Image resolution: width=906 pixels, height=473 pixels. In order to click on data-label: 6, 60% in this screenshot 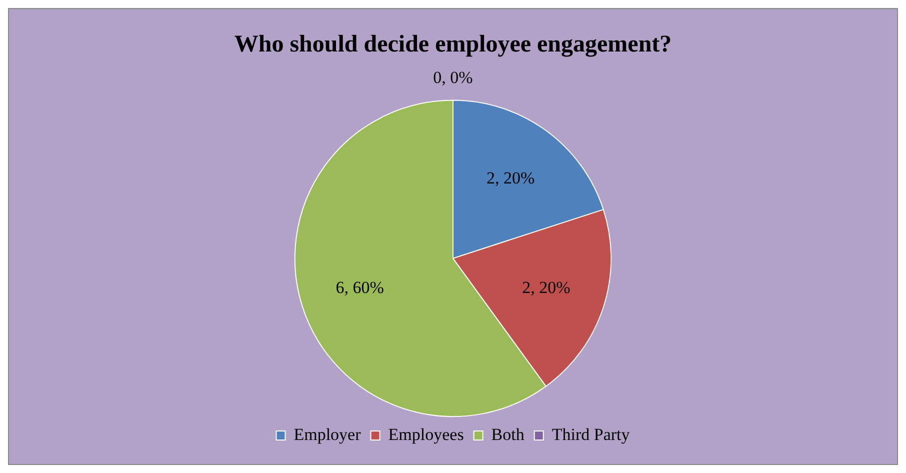, I will do `click(360, 288)`.